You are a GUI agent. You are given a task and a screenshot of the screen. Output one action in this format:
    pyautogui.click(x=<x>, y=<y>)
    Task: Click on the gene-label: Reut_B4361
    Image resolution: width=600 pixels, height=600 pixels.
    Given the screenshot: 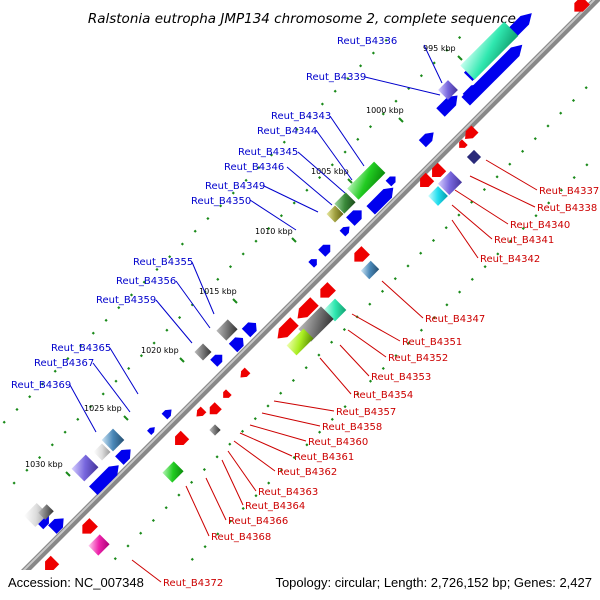 What is the action you would take?
    pyautogui.click(x=324, y=457)
    